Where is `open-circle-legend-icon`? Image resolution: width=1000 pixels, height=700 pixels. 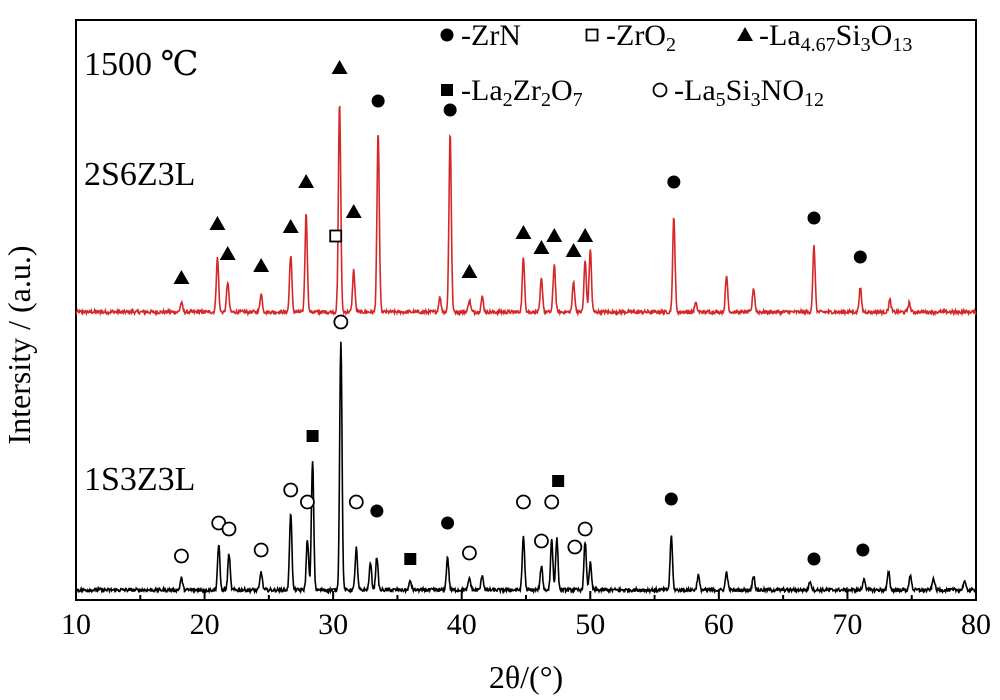 open-circle-legend-icon is located at coordinates (660, 90).